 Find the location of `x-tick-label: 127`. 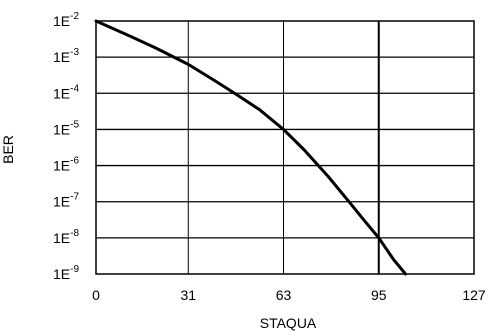

x-tick-label: 127 is located at coordinates (474, 295).